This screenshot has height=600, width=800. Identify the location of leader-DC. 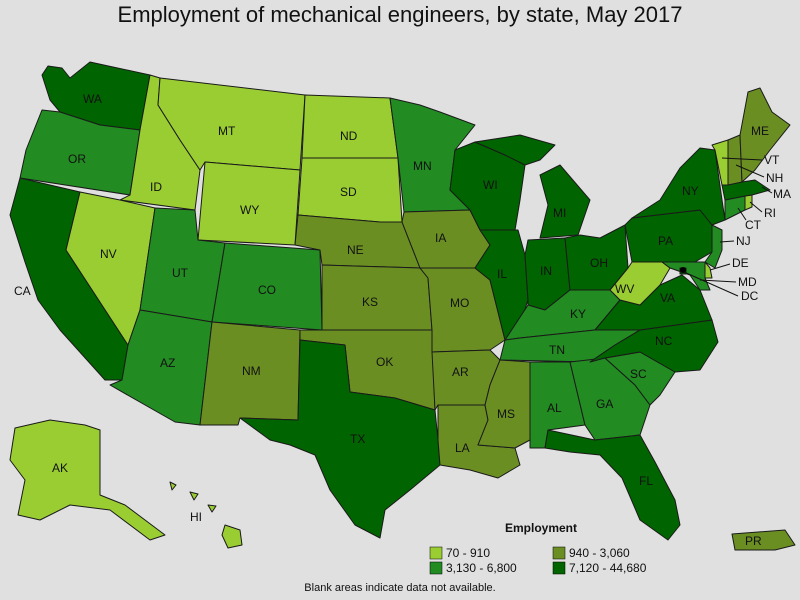
(711, 284).